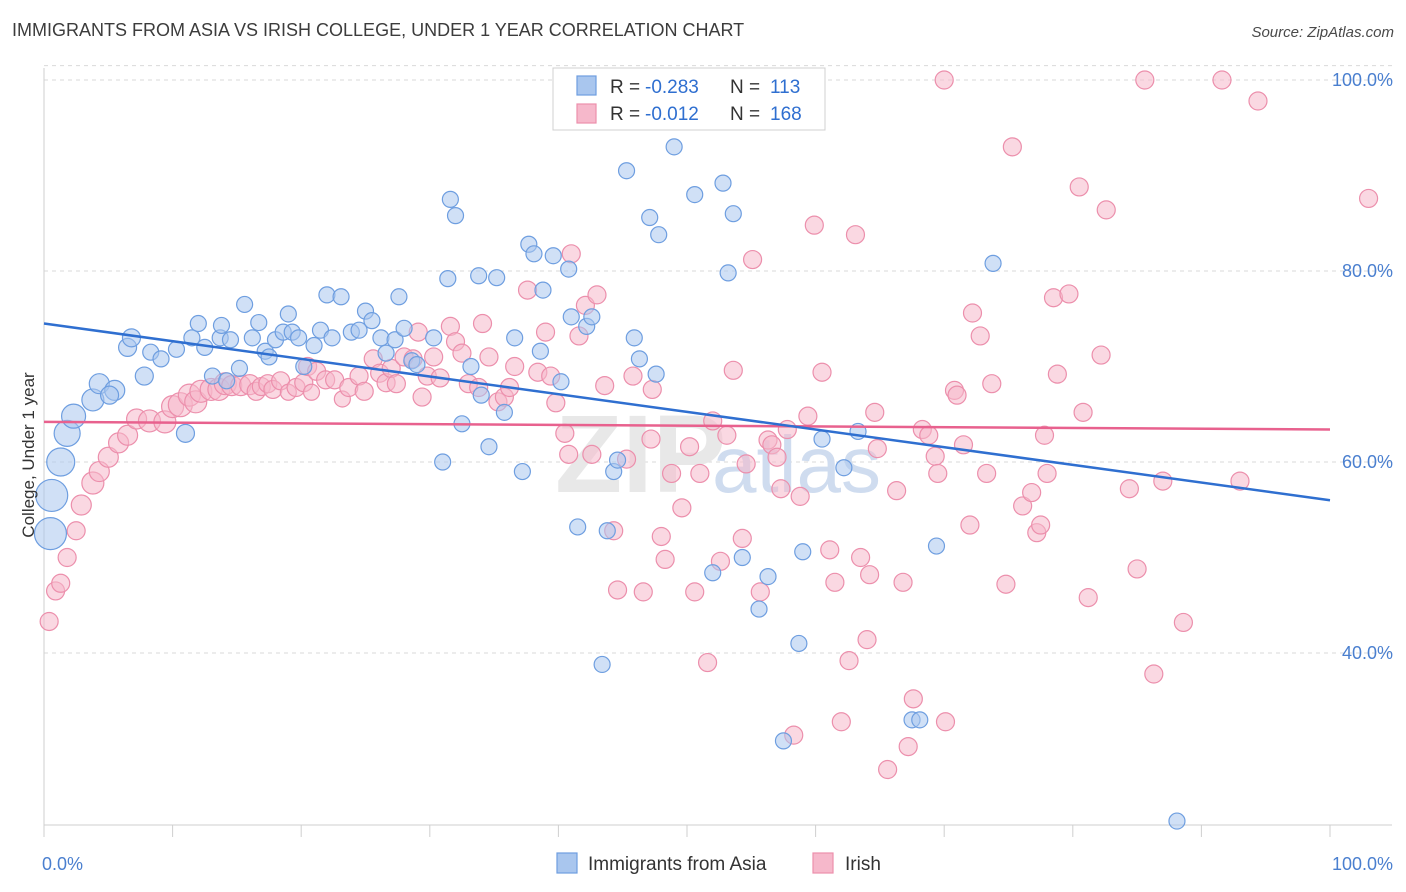 Image resolution: width=1406 pixels, height=892 pixels. What do you see at coordinates (717, 830) in the screenshot?
I see `axis-x` at bounding box center [717, 830].